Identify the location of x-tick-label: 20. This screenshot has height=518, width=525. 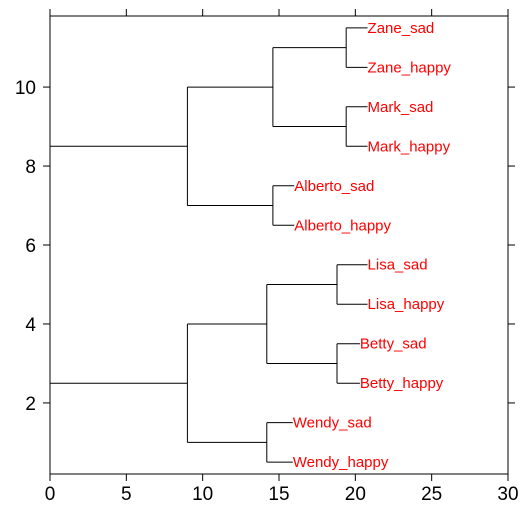
(355, 494).